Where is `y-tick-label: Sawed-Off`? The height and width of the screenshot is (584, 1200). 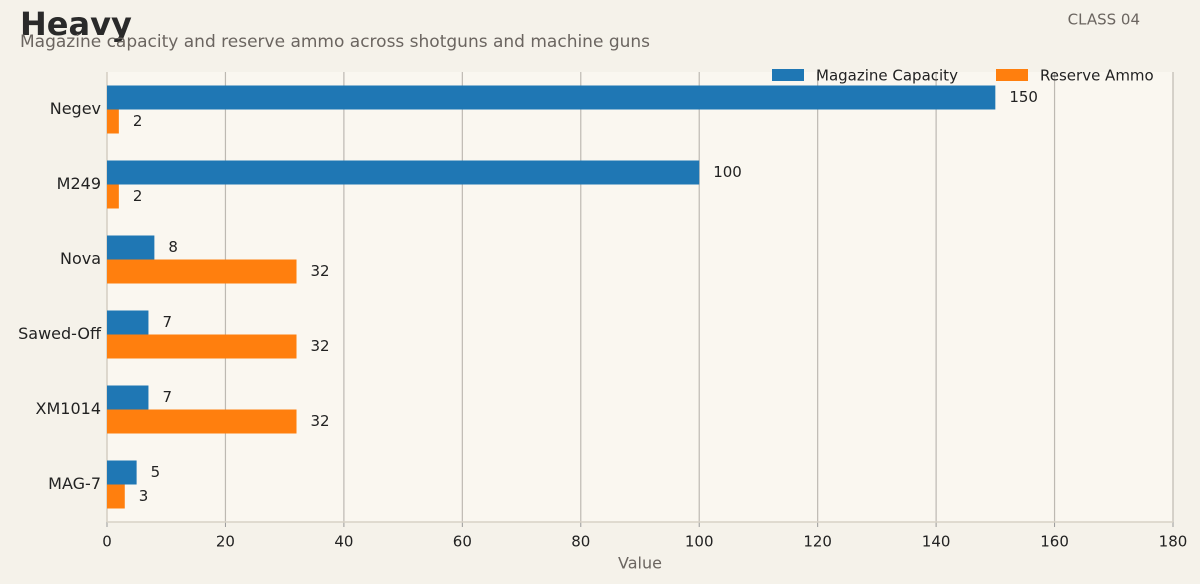
y-tick-label: Sawed-Off is located at coordinates (60, 333).